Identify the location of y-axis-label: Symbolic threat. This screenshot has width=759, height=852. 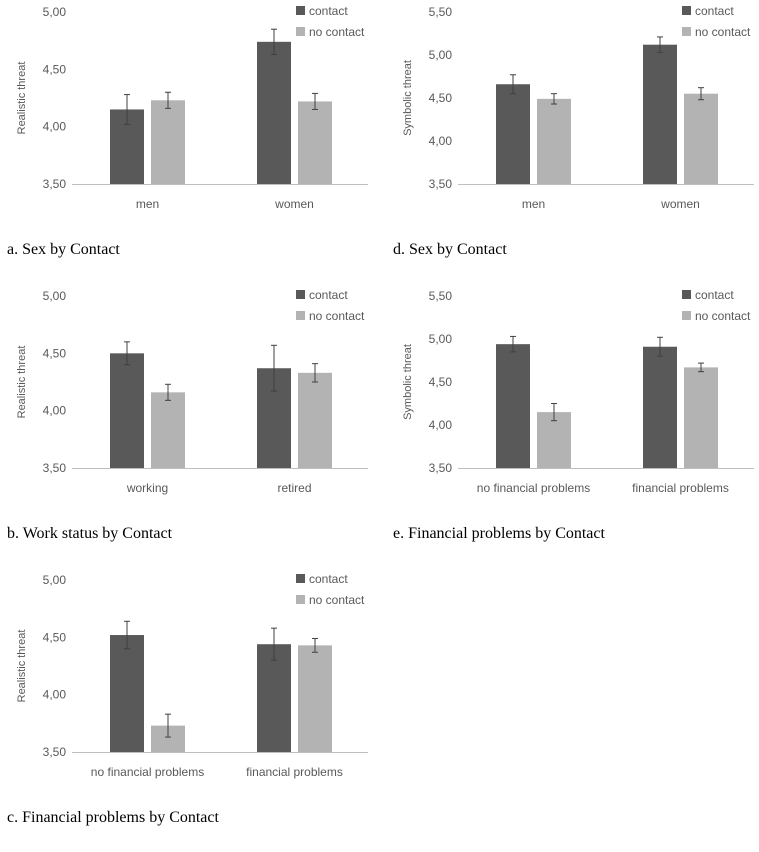
(408, 382).